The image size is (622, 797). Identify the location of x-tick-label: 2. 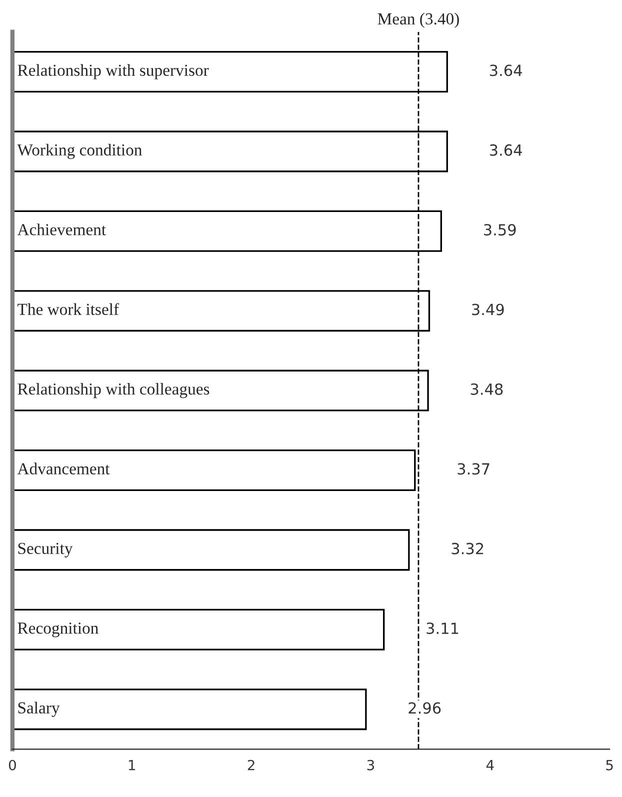
(251, 765).